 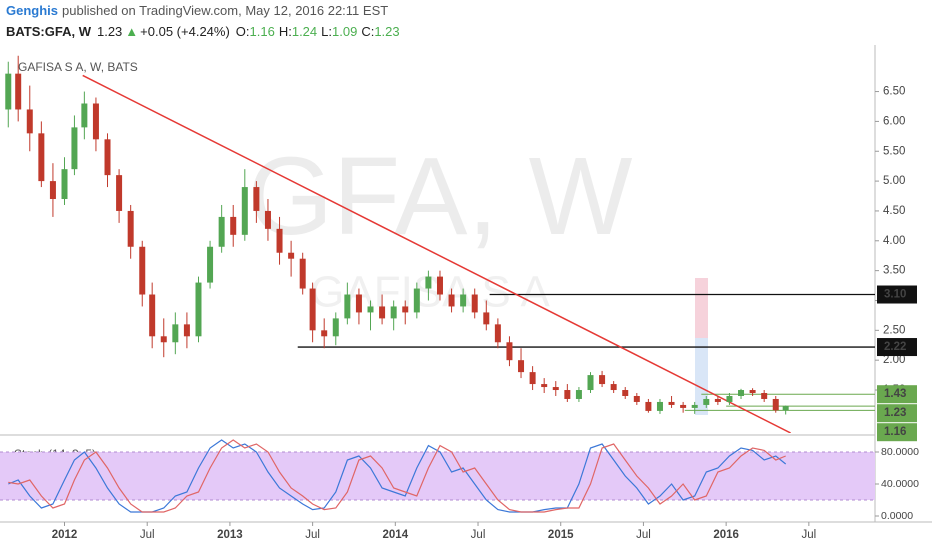 What do you see at coordinates (326, 31) in the screenshot?
I see `ohlc-key: L:` at bounding box center [326, 31].